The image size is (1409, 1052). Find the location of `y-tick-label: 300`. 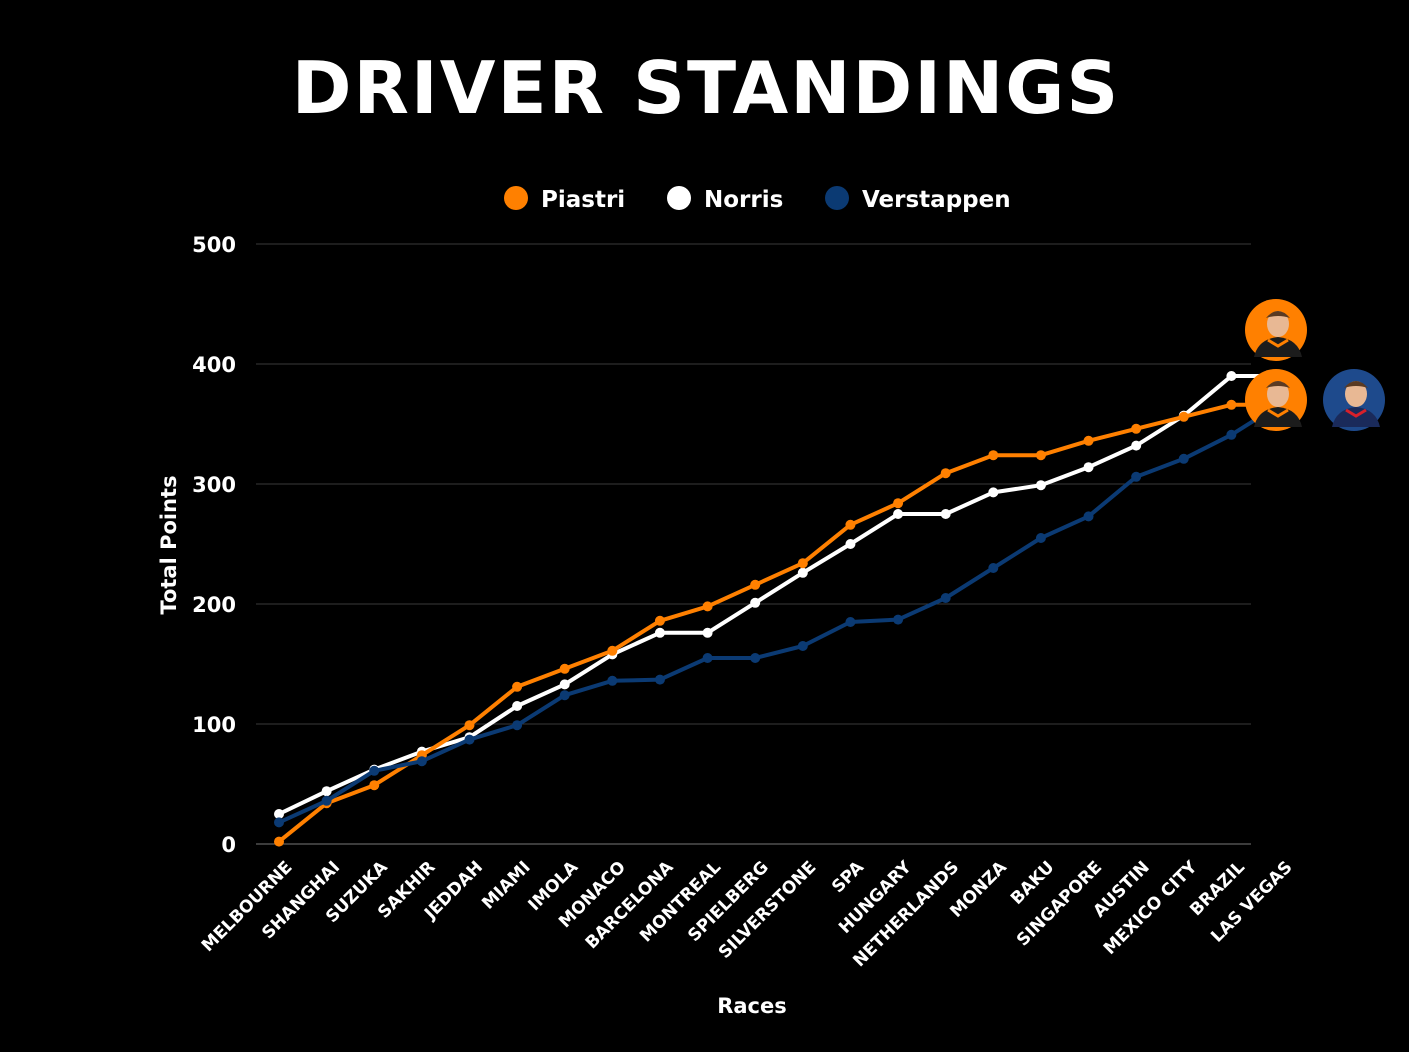

y-tick-label: 300 is located at coordinates (214, 485).